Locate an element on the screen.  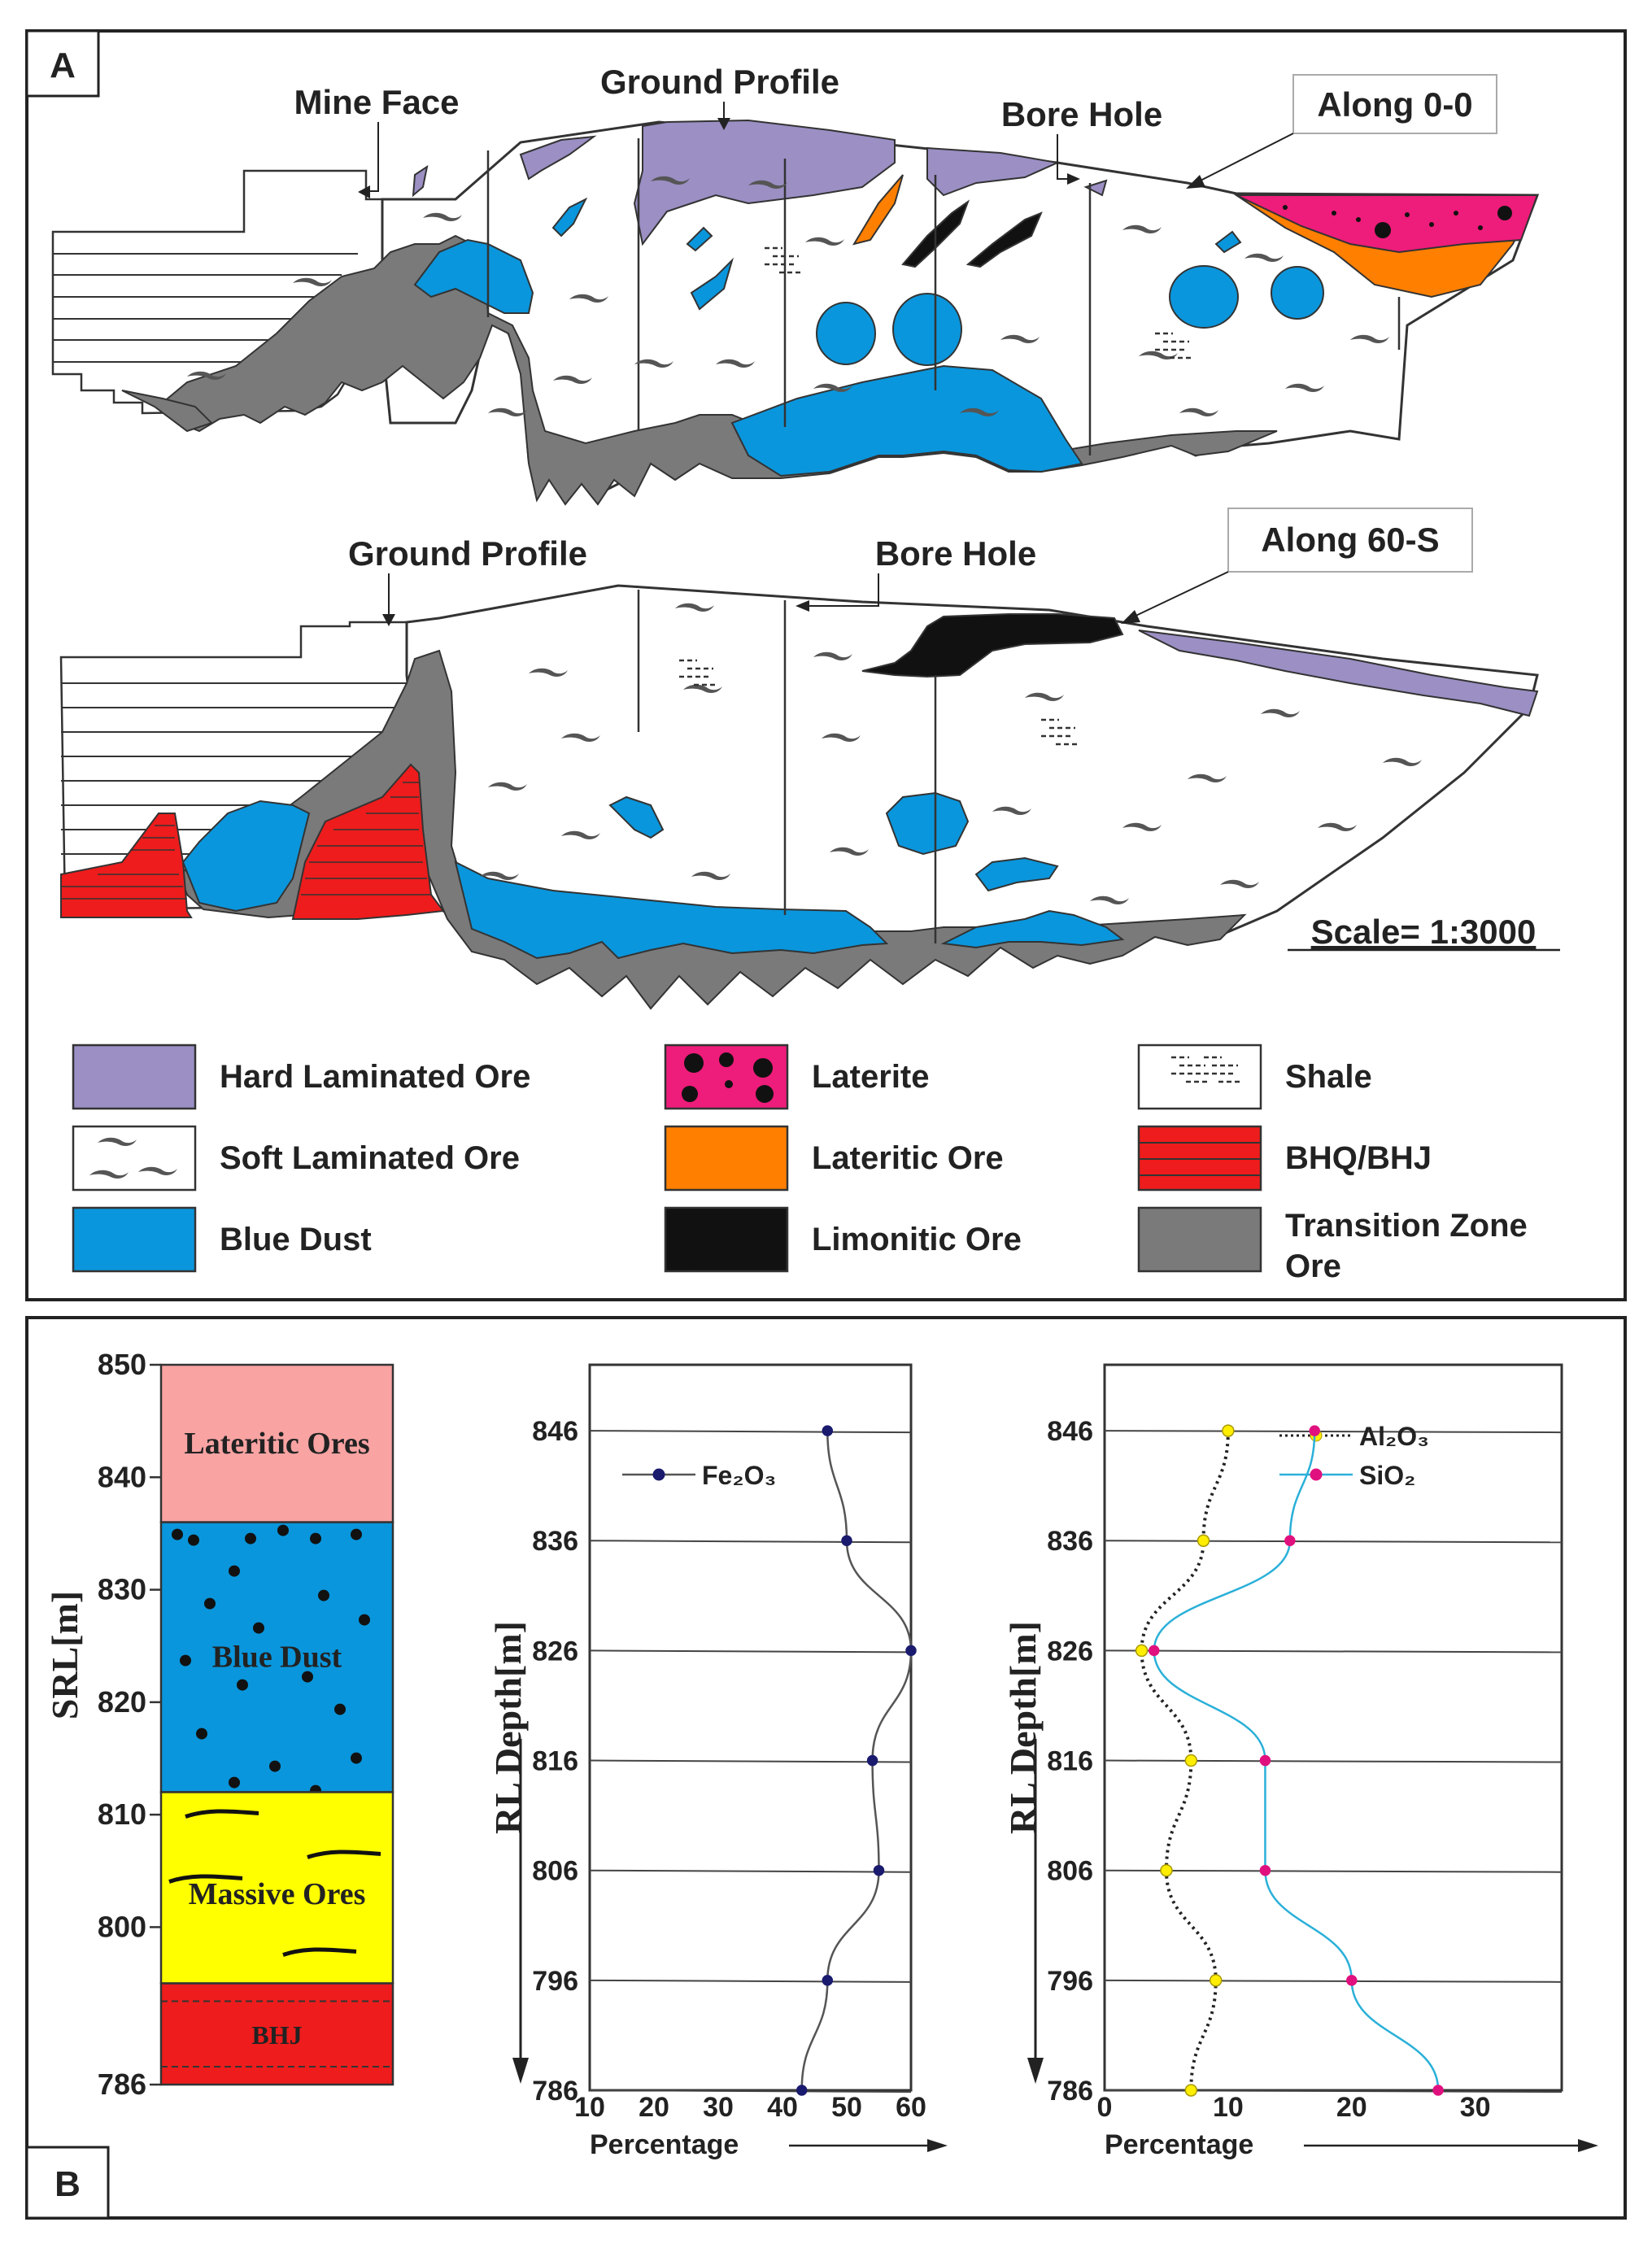
x-tick-label: 60 is located at coordinates (911, 2107).